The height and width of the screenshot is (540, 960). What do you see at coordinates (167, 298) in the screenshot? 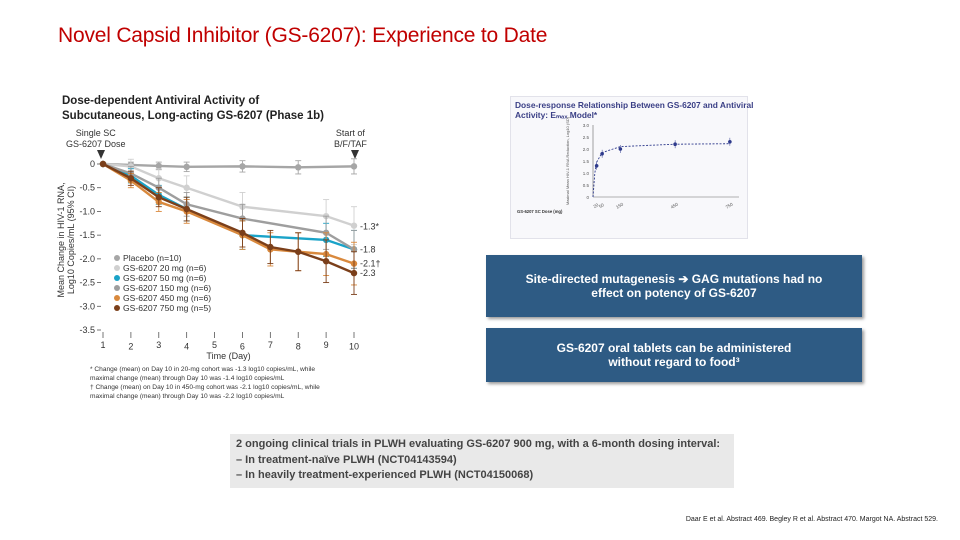
I see `legend-label: GS-6207 450 mg (n=6)` at bounding box center [167, 298].